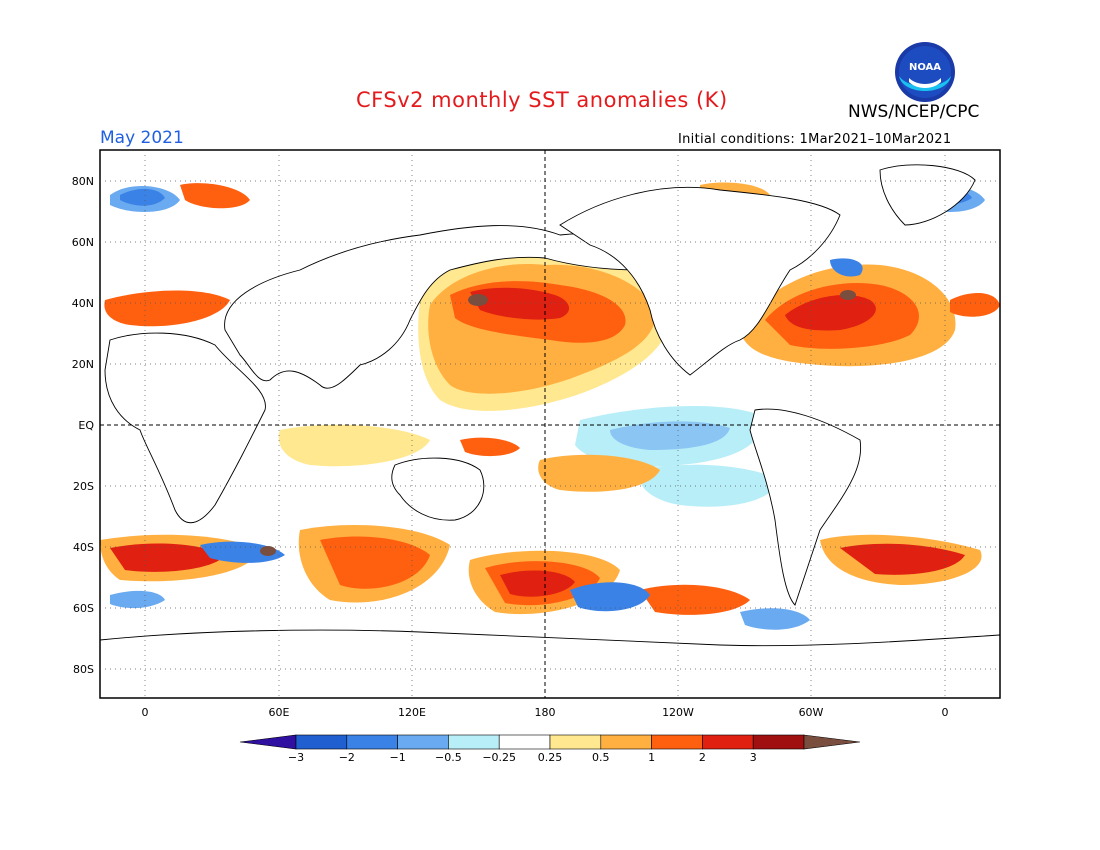 This screenshot has width=1100, height=850. Describe the element at coordinates (925, 67) in the screenshot. I see `logo-text: NOAA` at that location.